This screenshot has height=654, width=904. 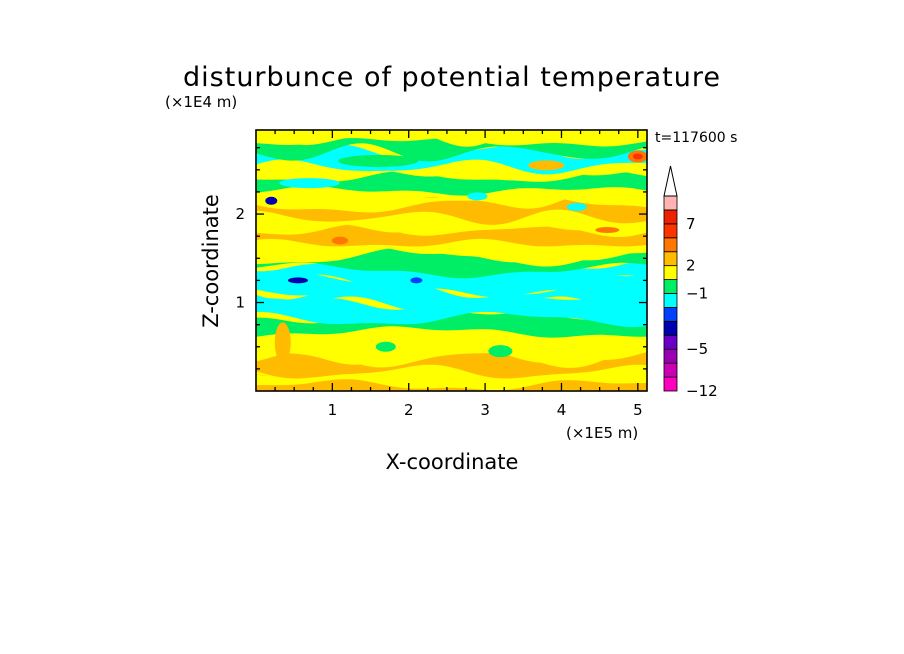 I want to click on x-tick-label: 1, so click(x=333, y=410).